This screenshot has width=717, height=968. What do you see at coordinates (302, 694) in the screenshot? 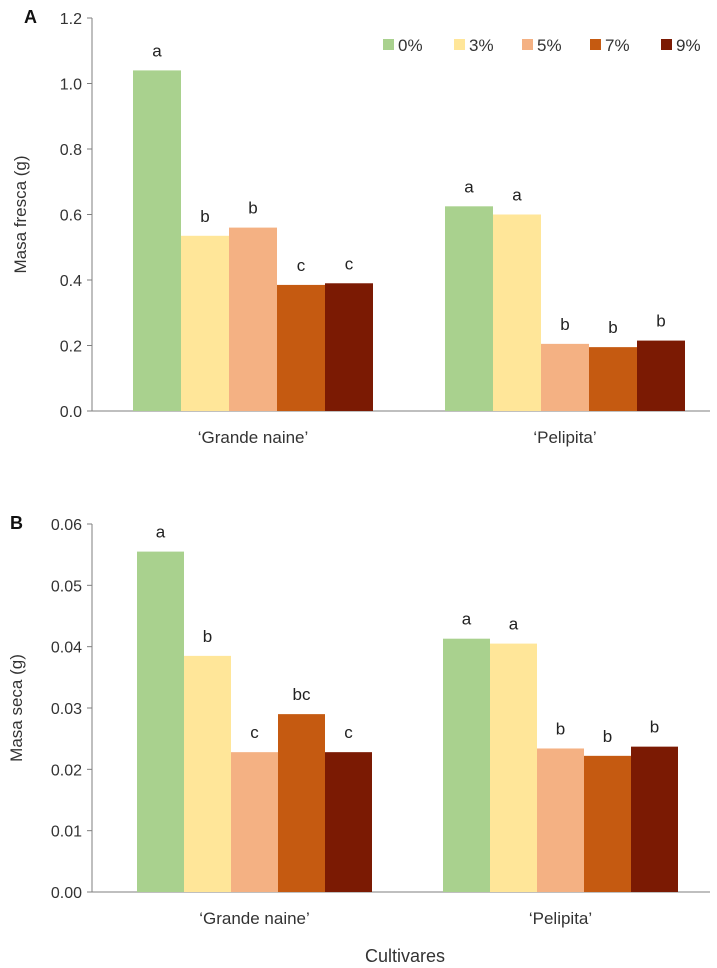
I see `bar-letter-label: bc` at bounding box center [302, 694].